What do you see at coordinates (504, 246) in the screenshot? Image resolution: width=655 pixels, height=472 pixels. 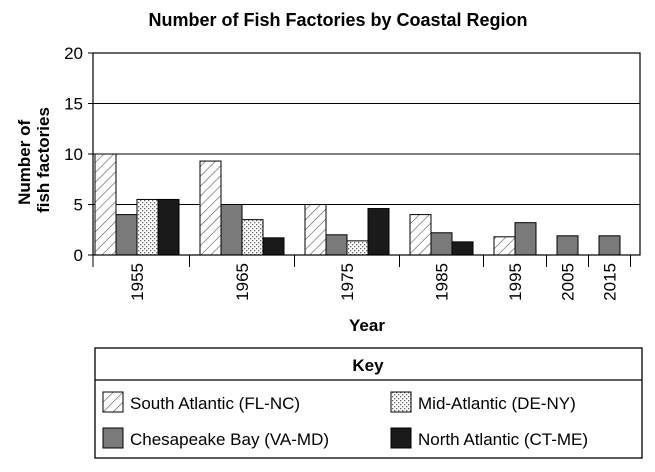 I see `bar-south-1995` at bounding box center [504, 246].